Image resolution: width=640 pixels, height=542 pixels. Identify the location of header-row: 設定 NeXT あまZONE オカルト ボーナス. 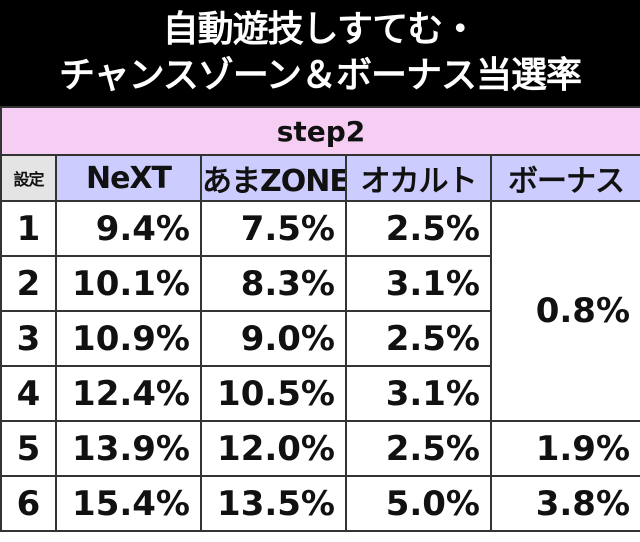
(320, 178).